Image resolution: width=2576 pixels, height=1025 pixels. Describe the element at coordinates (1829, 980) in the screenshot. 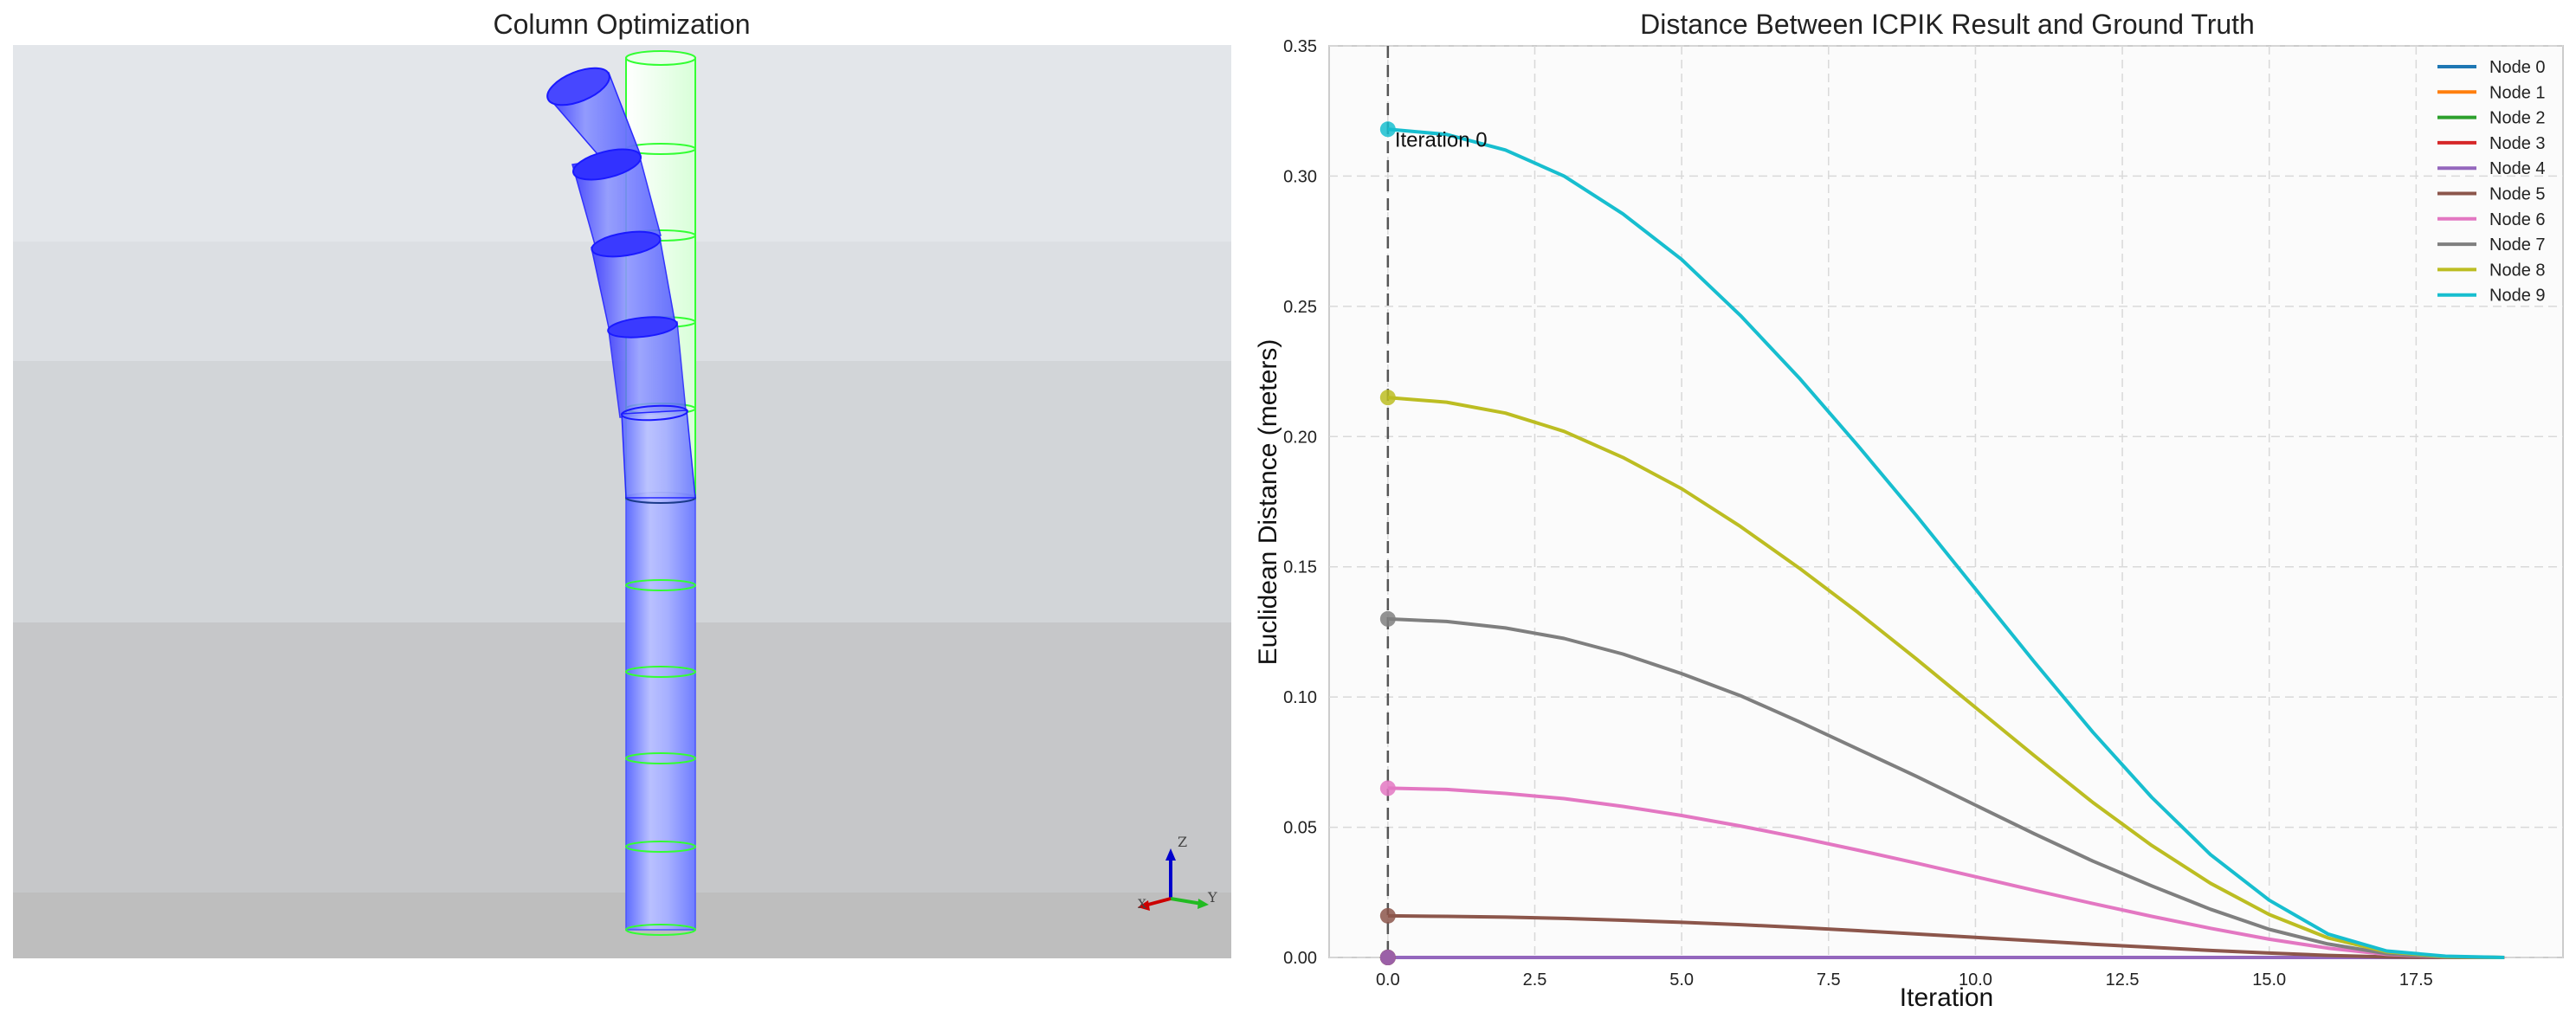

I see `x-tick-label: 7.5` at that location.